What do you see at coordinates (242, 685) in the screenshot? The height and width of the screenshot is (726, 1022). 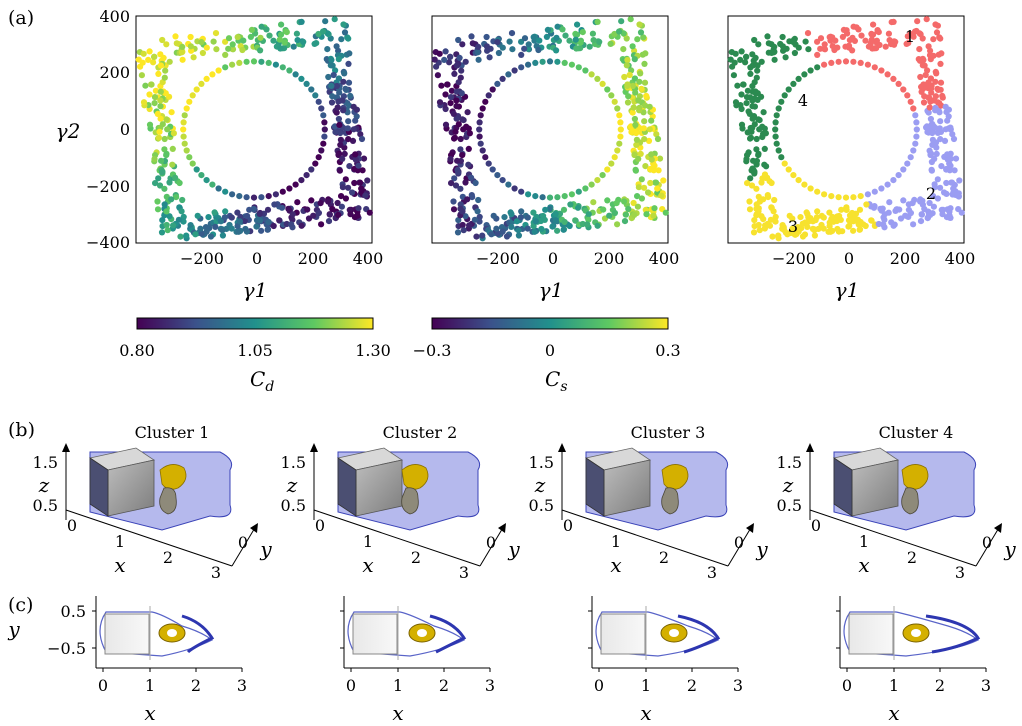 I see `x-tick-label: 3` at bounding box center [242, 685].